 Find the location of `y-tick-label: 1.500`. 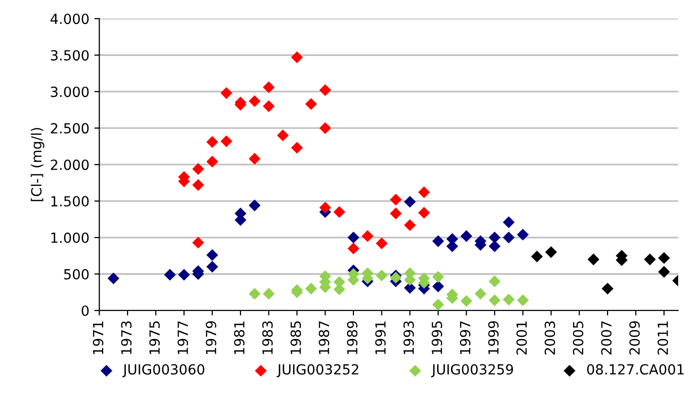

y-tick-label: 1.500 is located at coordinates (70, 201).